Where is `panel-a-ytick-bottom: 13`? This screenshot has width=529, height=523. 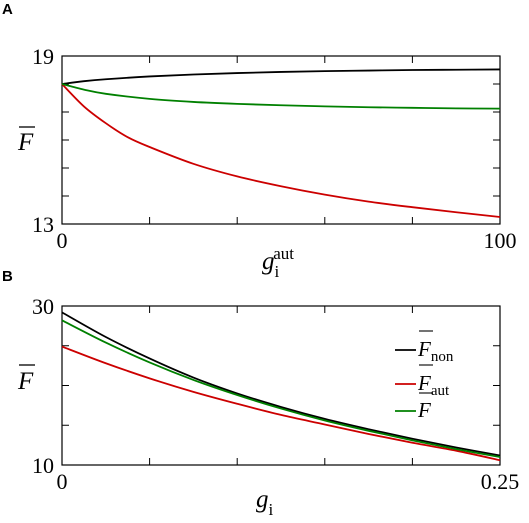 panel-a-ytick-bottom: 13 is located at coordinates (43, 224).